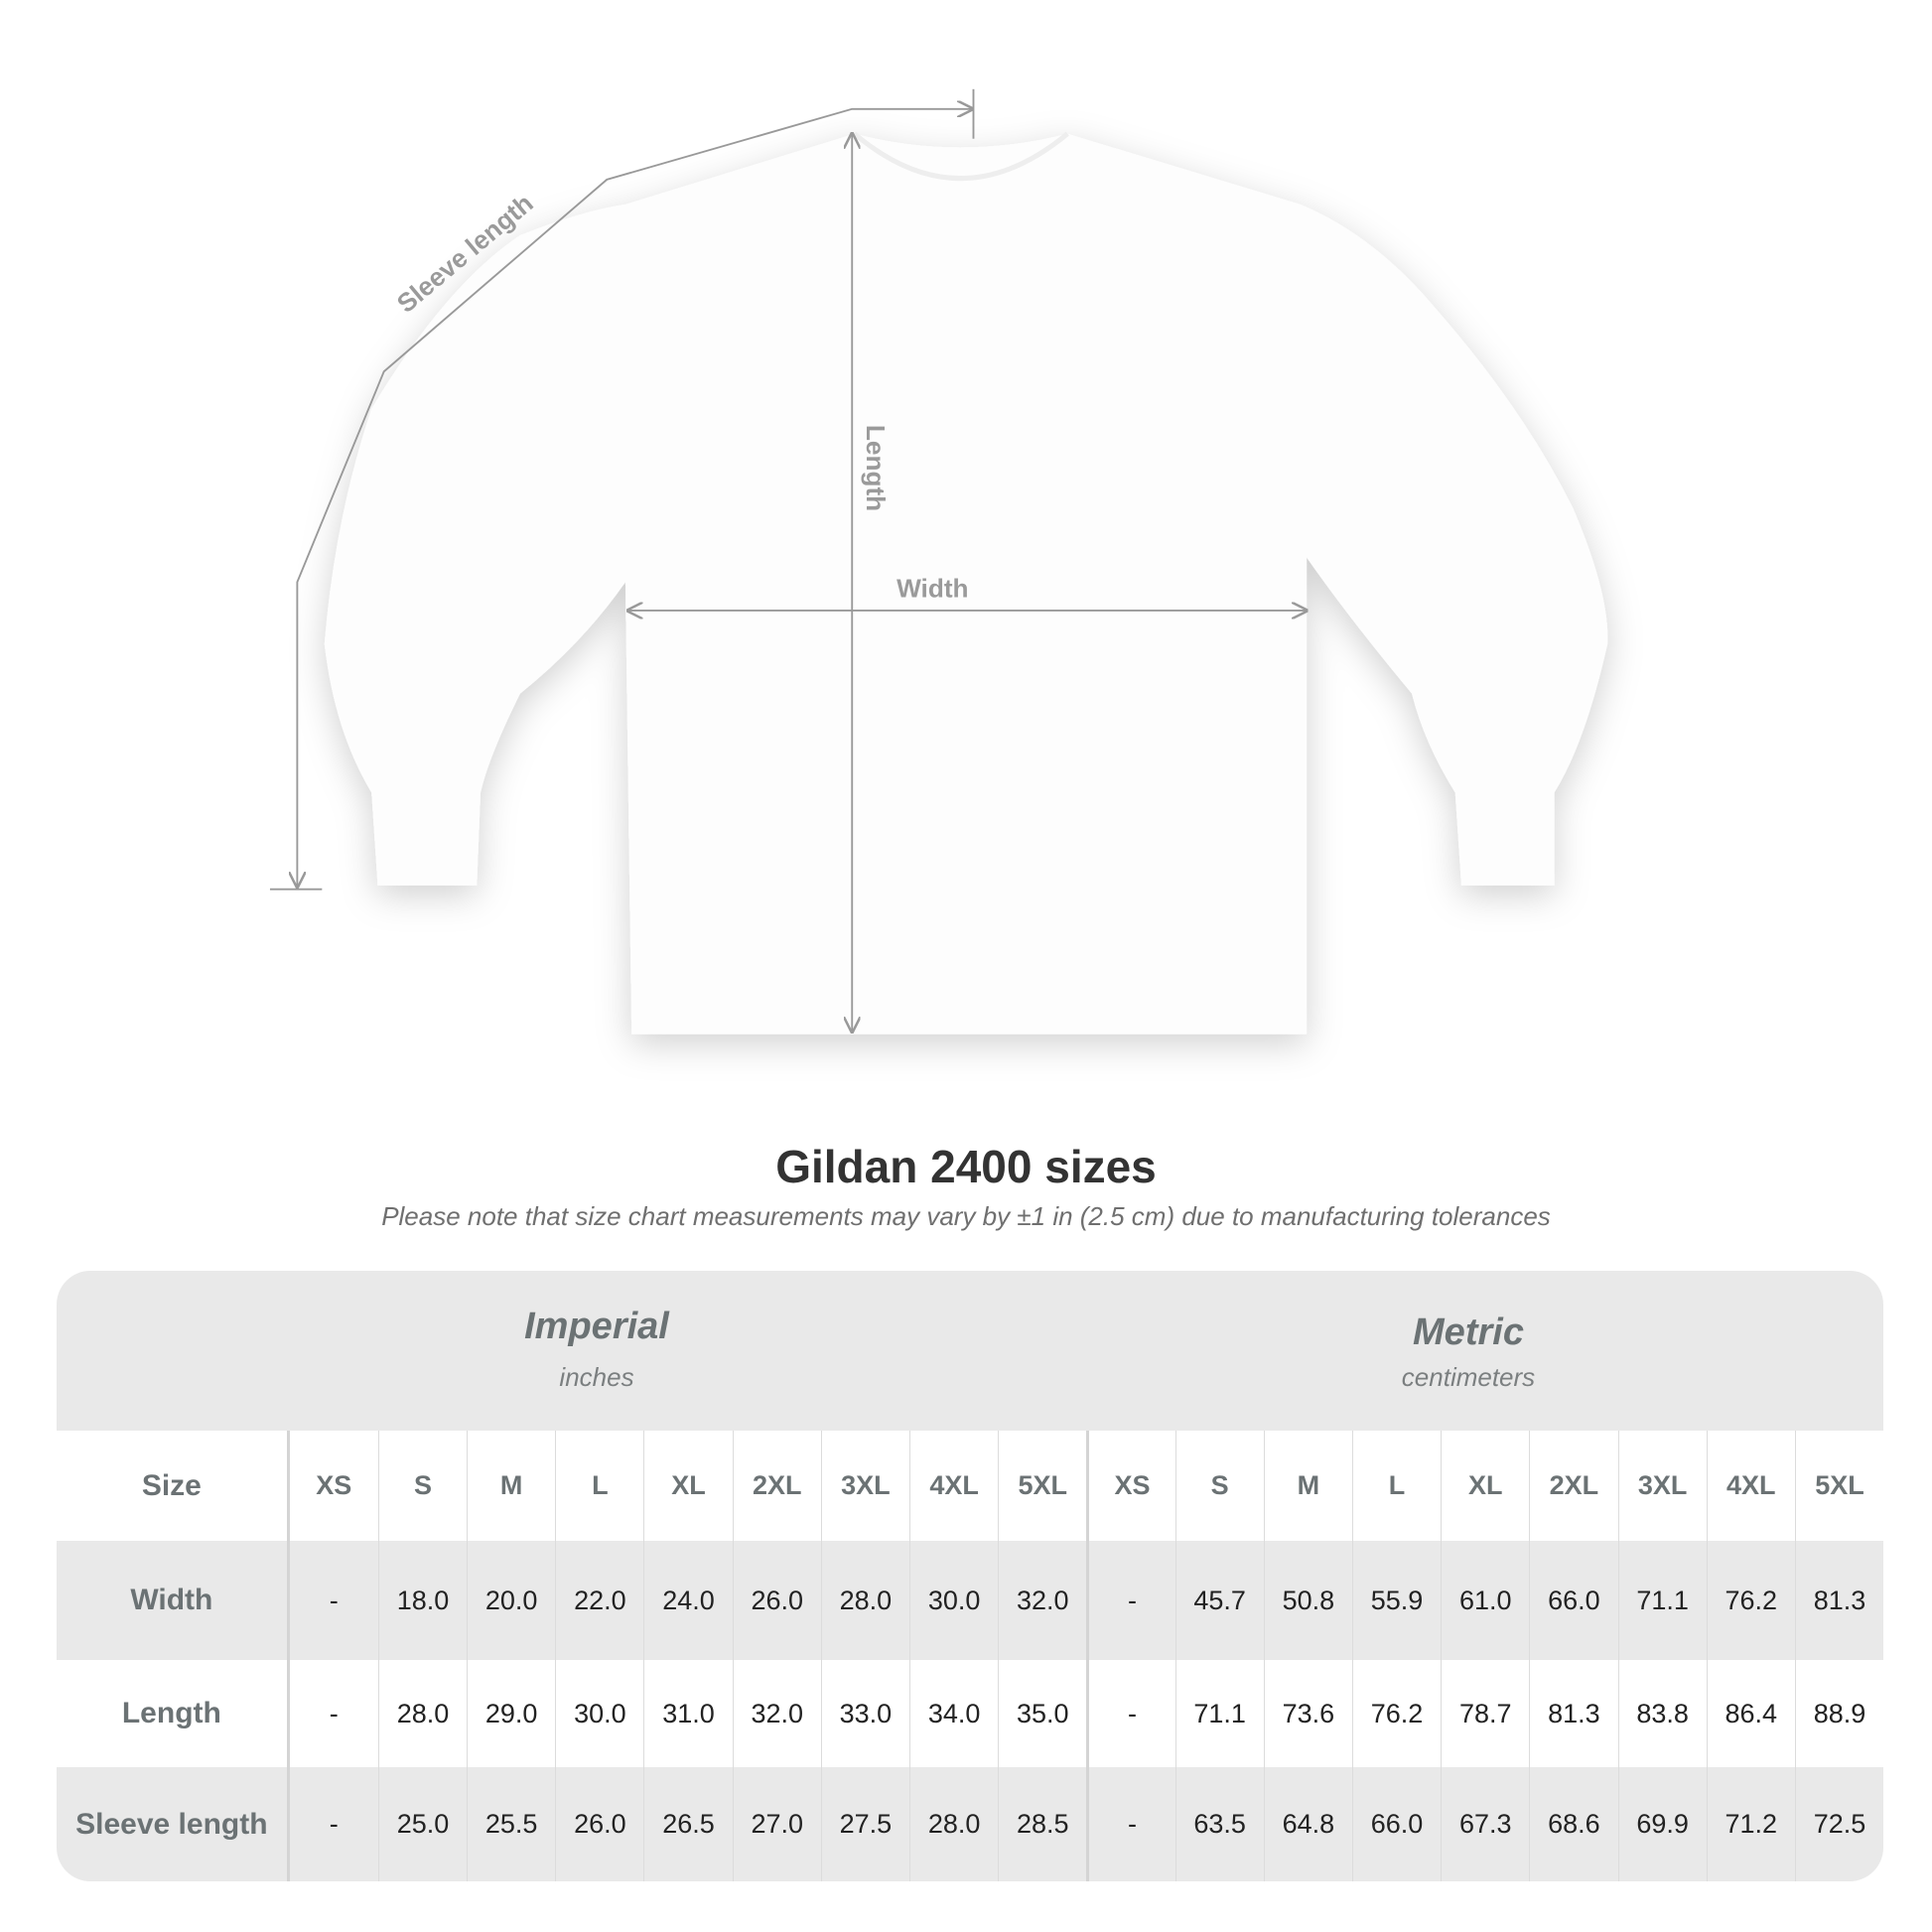 The width and height of the screenshot is (1932, 1932). I want to click on table-cell: 86.4, so click(1751, 1714).